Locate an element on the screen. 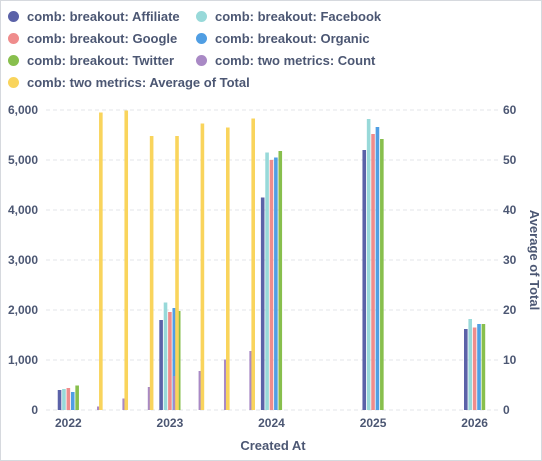  right-tick-label: 10 is located at coordinates (510, 360).